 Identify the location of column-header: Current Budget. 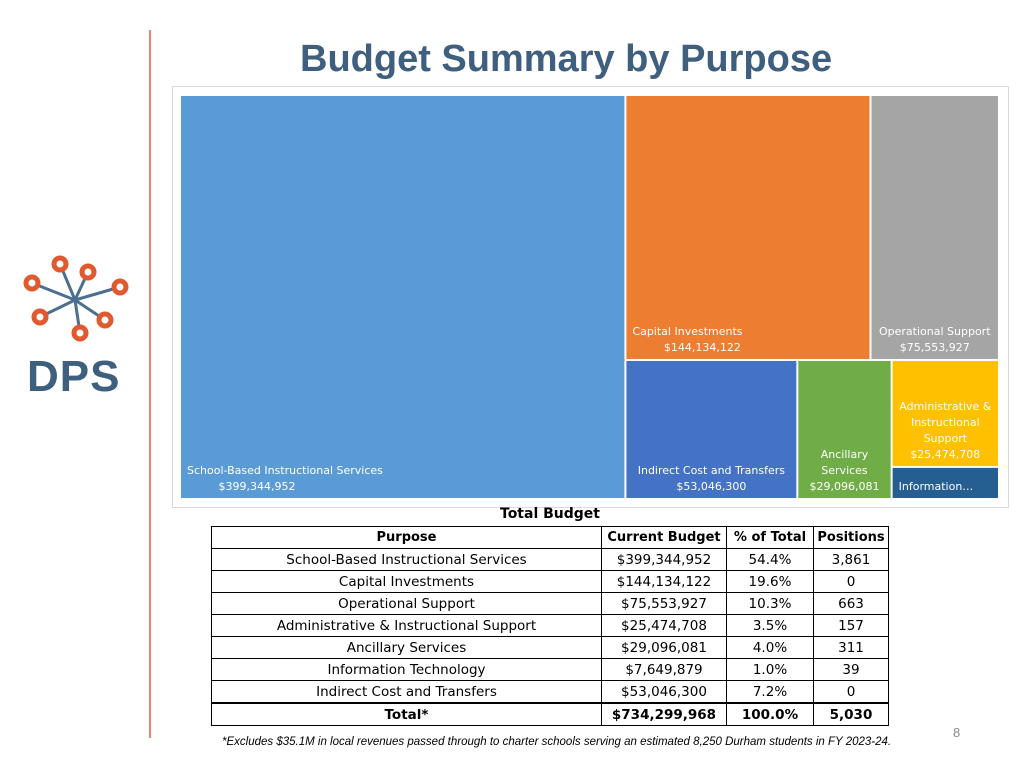
(664, 537).